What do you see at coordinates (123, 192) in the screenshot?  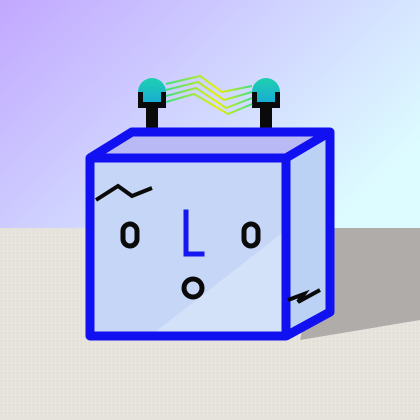 I see `eyebrow-icon` at bounding box center [123, 192].